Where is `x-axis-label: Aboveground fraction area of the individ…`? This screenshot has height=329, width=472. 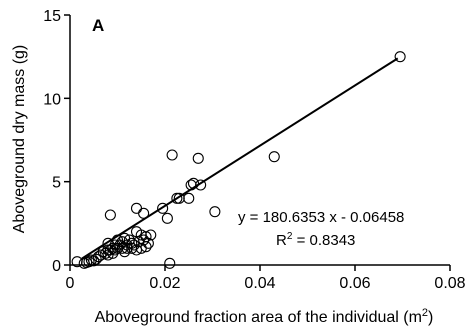 x-axis-label: Aboveground fraction area of the individ… is located at coordinates (264, 316).